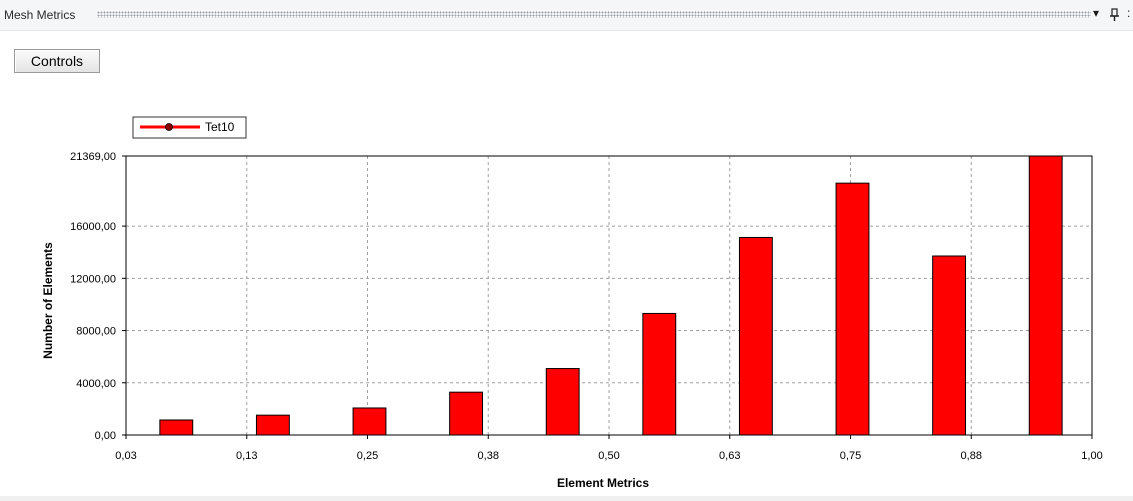 This screenshot has height=501, width=1133. Describe the element at coordinates (93, 157) in the screenshot. I see `y-tick-label: 21369,00` at that location.